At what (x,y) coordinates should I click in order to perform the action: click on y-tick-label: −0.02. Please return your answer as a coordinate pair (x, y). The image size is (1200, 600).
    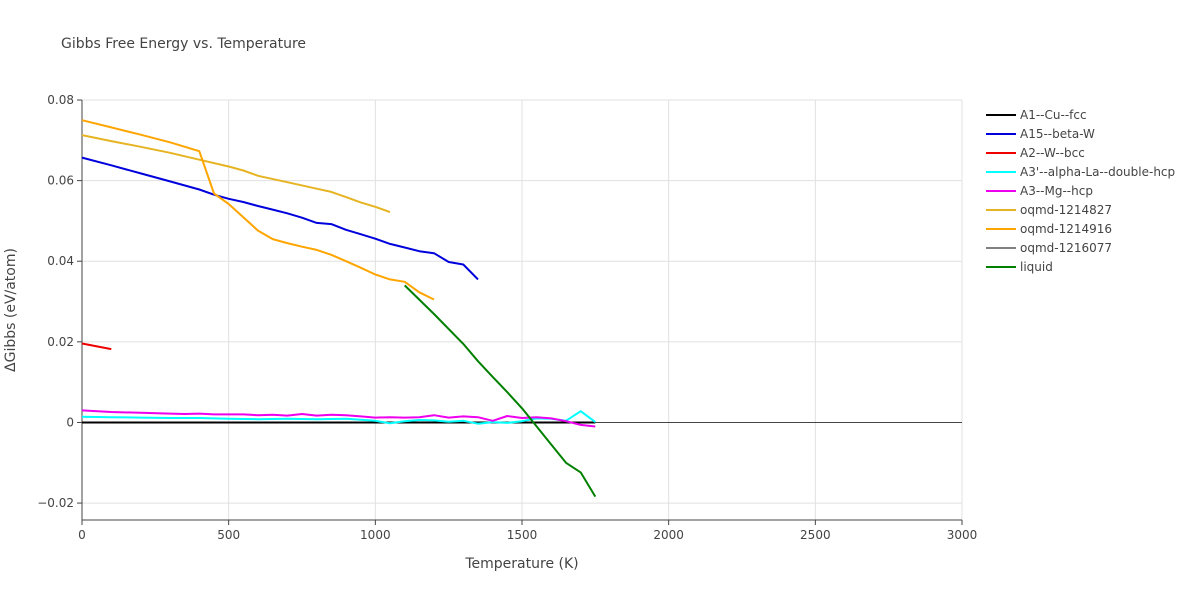
    Looking at the image, I should click on (55, 503).